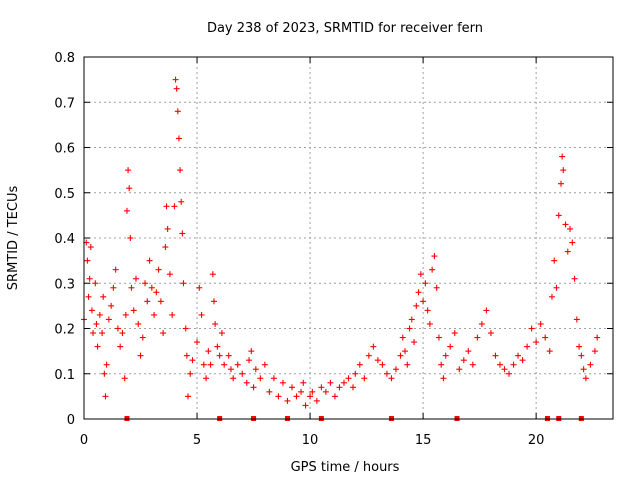 The image size is (640, 485). What do you see at coordinates (345, 467) in the screenshot?
I see `x-axis-label: GPS time / hours` at bounding box center [345, 467].